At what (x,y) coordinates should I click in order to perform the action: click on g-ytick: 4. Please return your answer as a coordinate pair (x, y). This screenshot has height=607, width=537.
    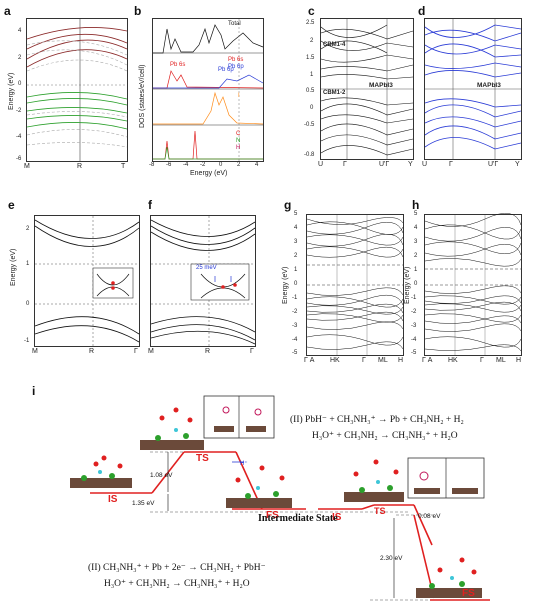
    Looking at the image, I should click on (296, 228).